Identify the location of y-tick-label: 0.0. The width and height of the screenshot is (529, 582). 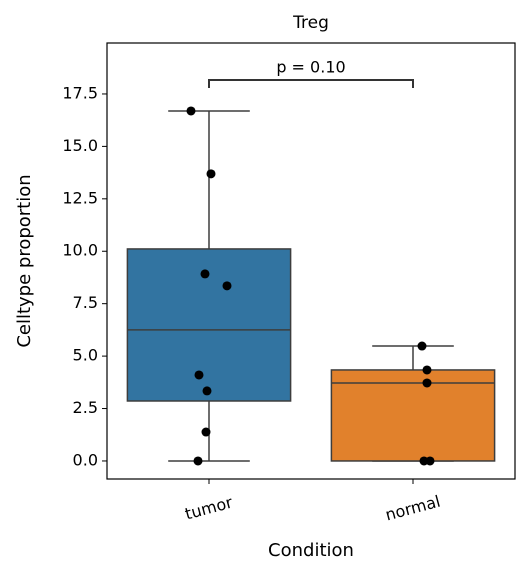
(85, 459).